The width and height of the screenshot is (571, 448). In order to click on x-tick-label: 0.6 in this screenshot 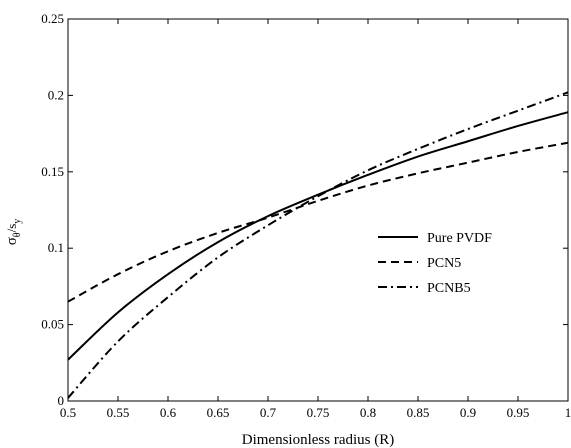, I will do `click(168, 412)`.